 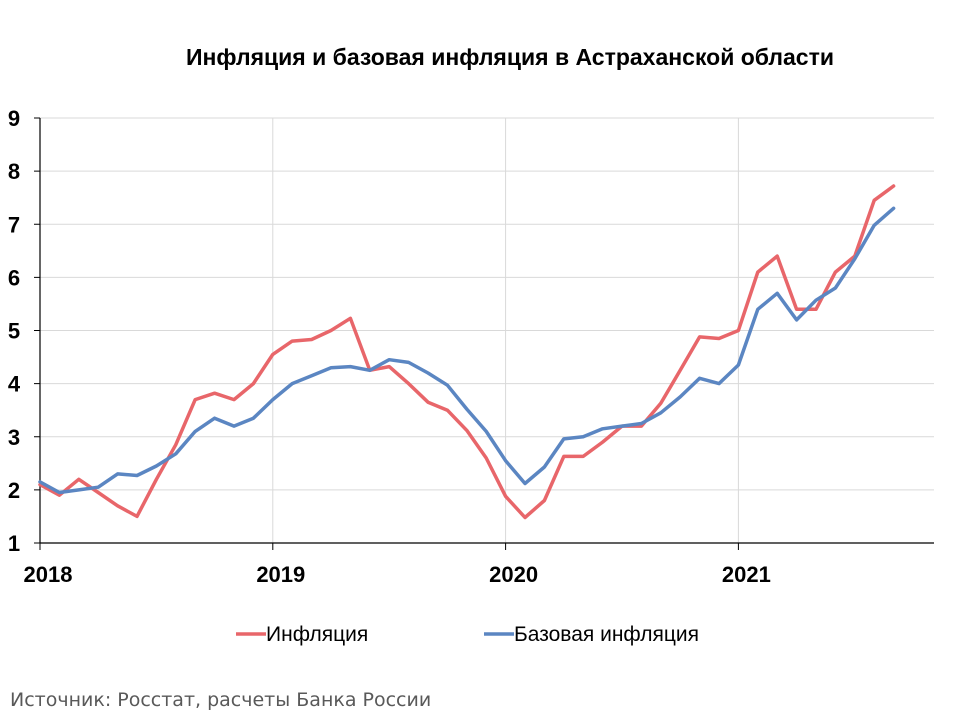 I want to click on y-tick-label: 4, so click(x=14, y=384).